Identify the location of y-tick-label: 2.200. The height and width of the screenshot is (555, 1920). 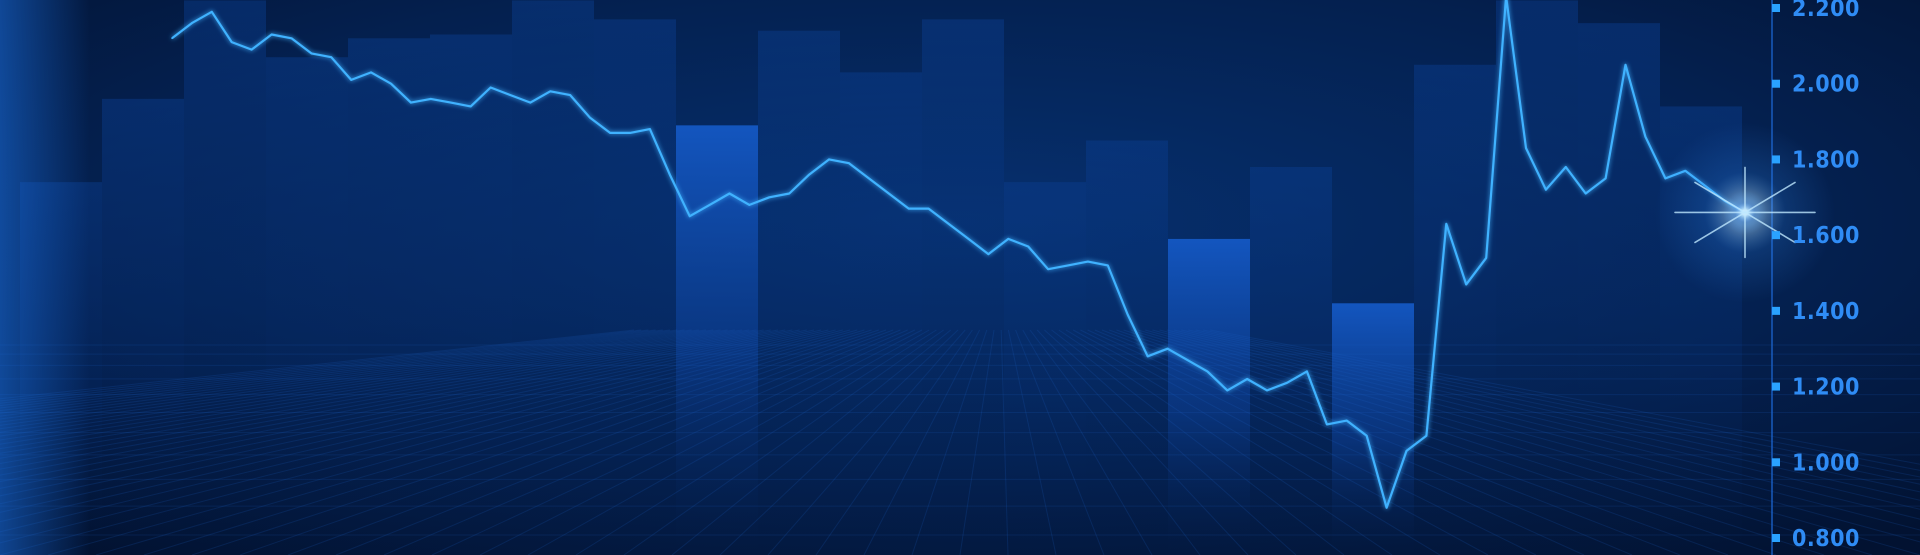
(1826, 11).